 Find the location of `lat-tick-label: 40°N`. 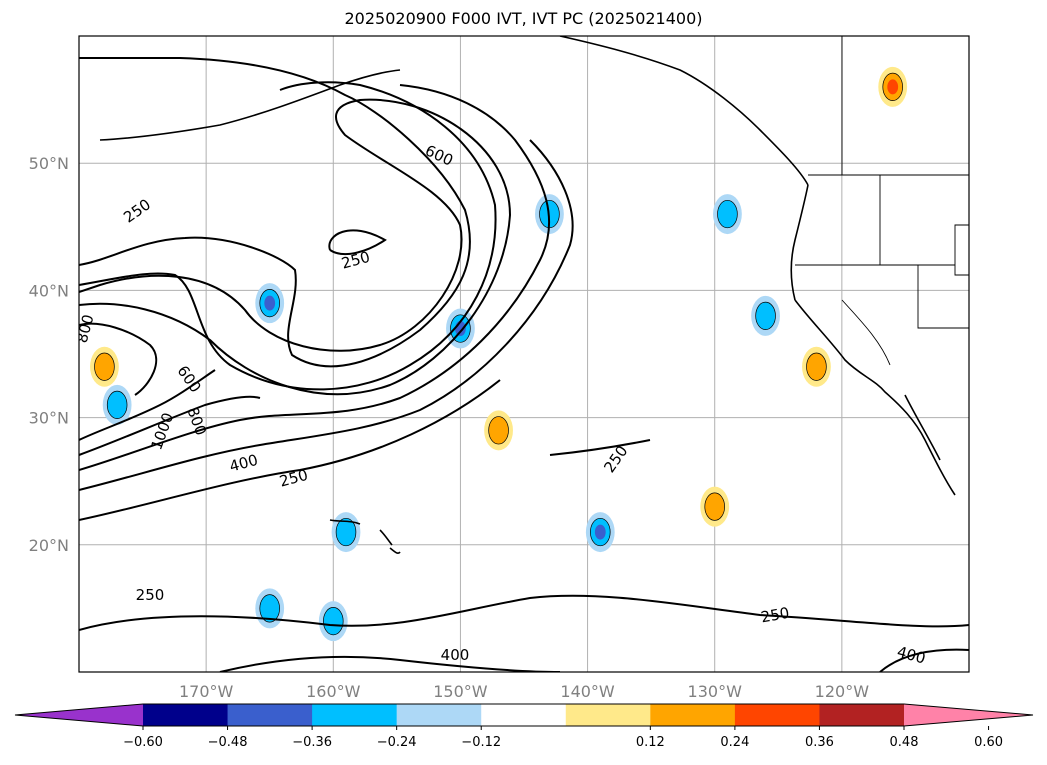

lat-tick-label: 40°N is located at coordinates (49, 290).